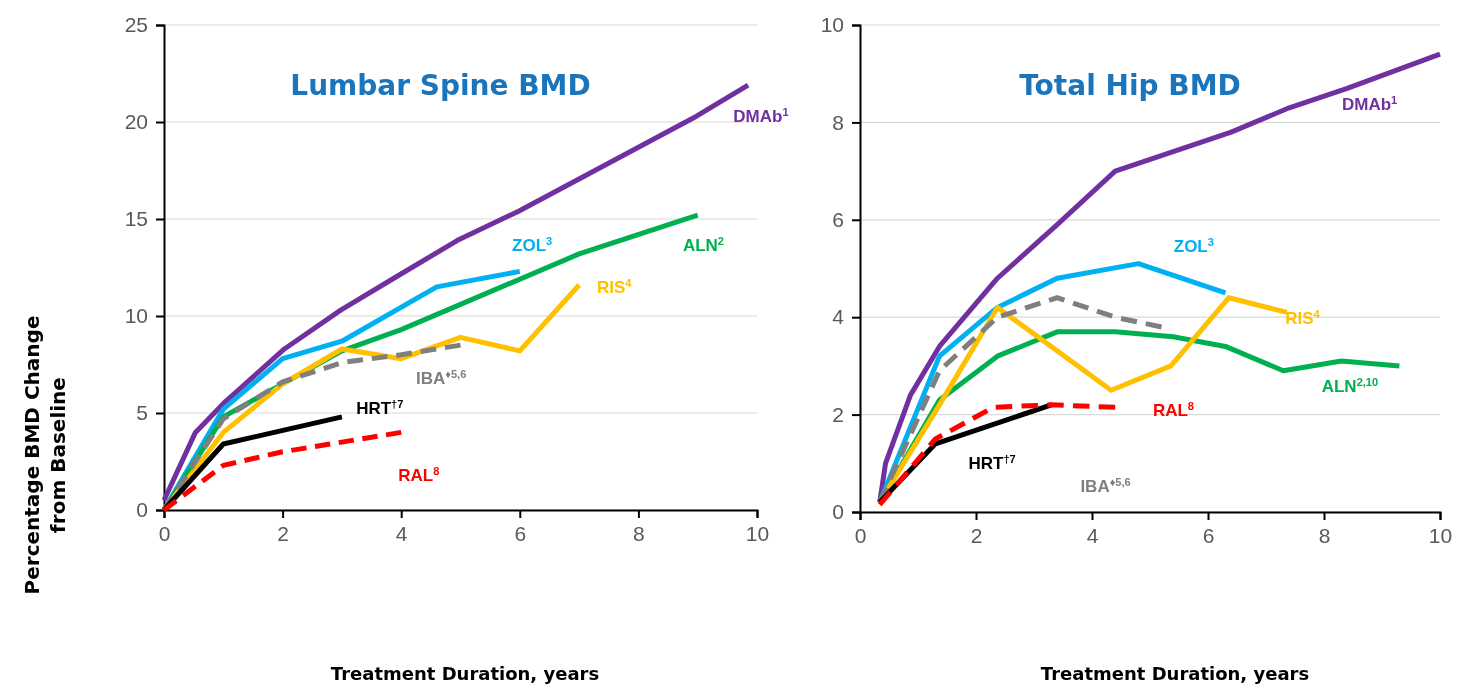 This screenshot has height=688, width=1461. What do you see at coordinates (136, 122) in the screenshot?
I see `y-tick-label: 20` at bounding box center [136, 122].